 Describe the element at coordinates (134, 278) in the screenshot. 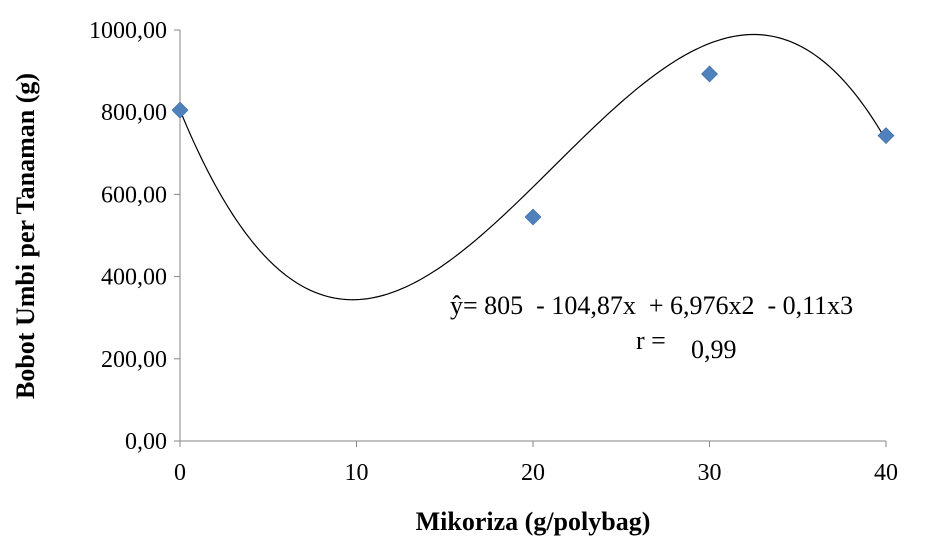

I see `y-tick-label: 400,00` at that location.